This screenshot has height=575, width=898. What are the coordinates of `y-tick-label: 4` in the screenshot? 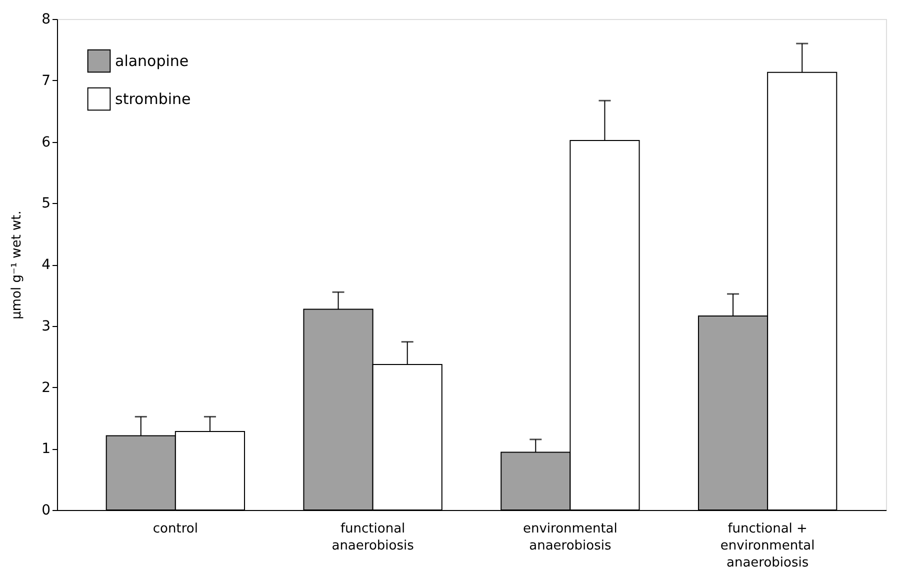 It's located at (46, 265).